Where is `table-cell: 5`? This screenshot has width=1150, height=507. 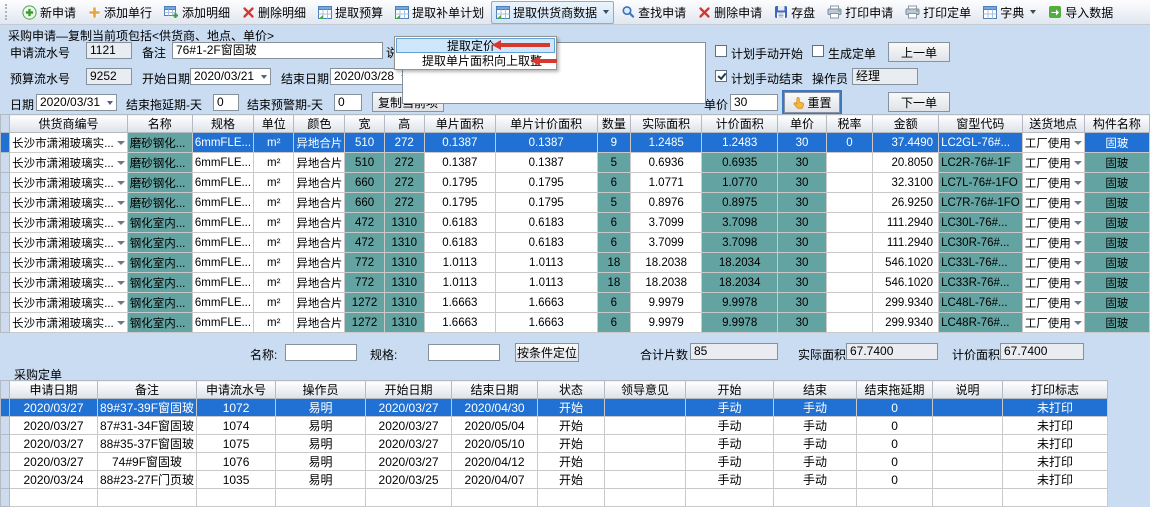 table-cell: 5 is located at coordinates (614, 202).